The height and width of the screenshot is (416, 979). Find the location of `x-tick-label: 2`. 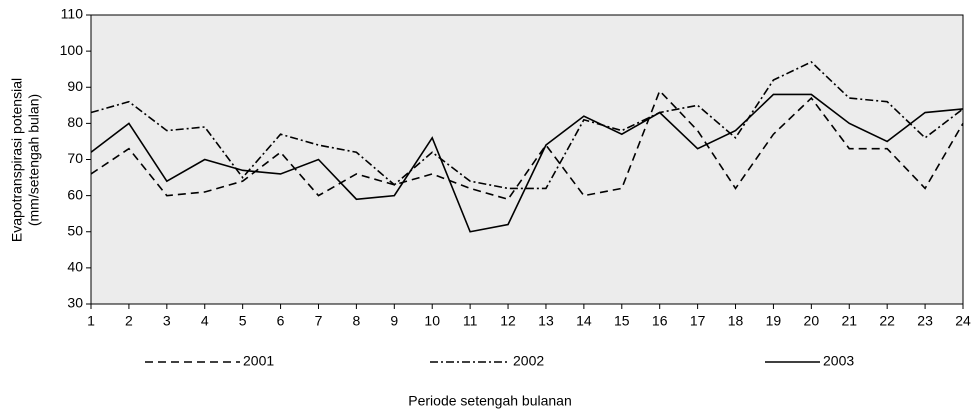

x-tick-label: 2 is located at coordinates (129, 321).